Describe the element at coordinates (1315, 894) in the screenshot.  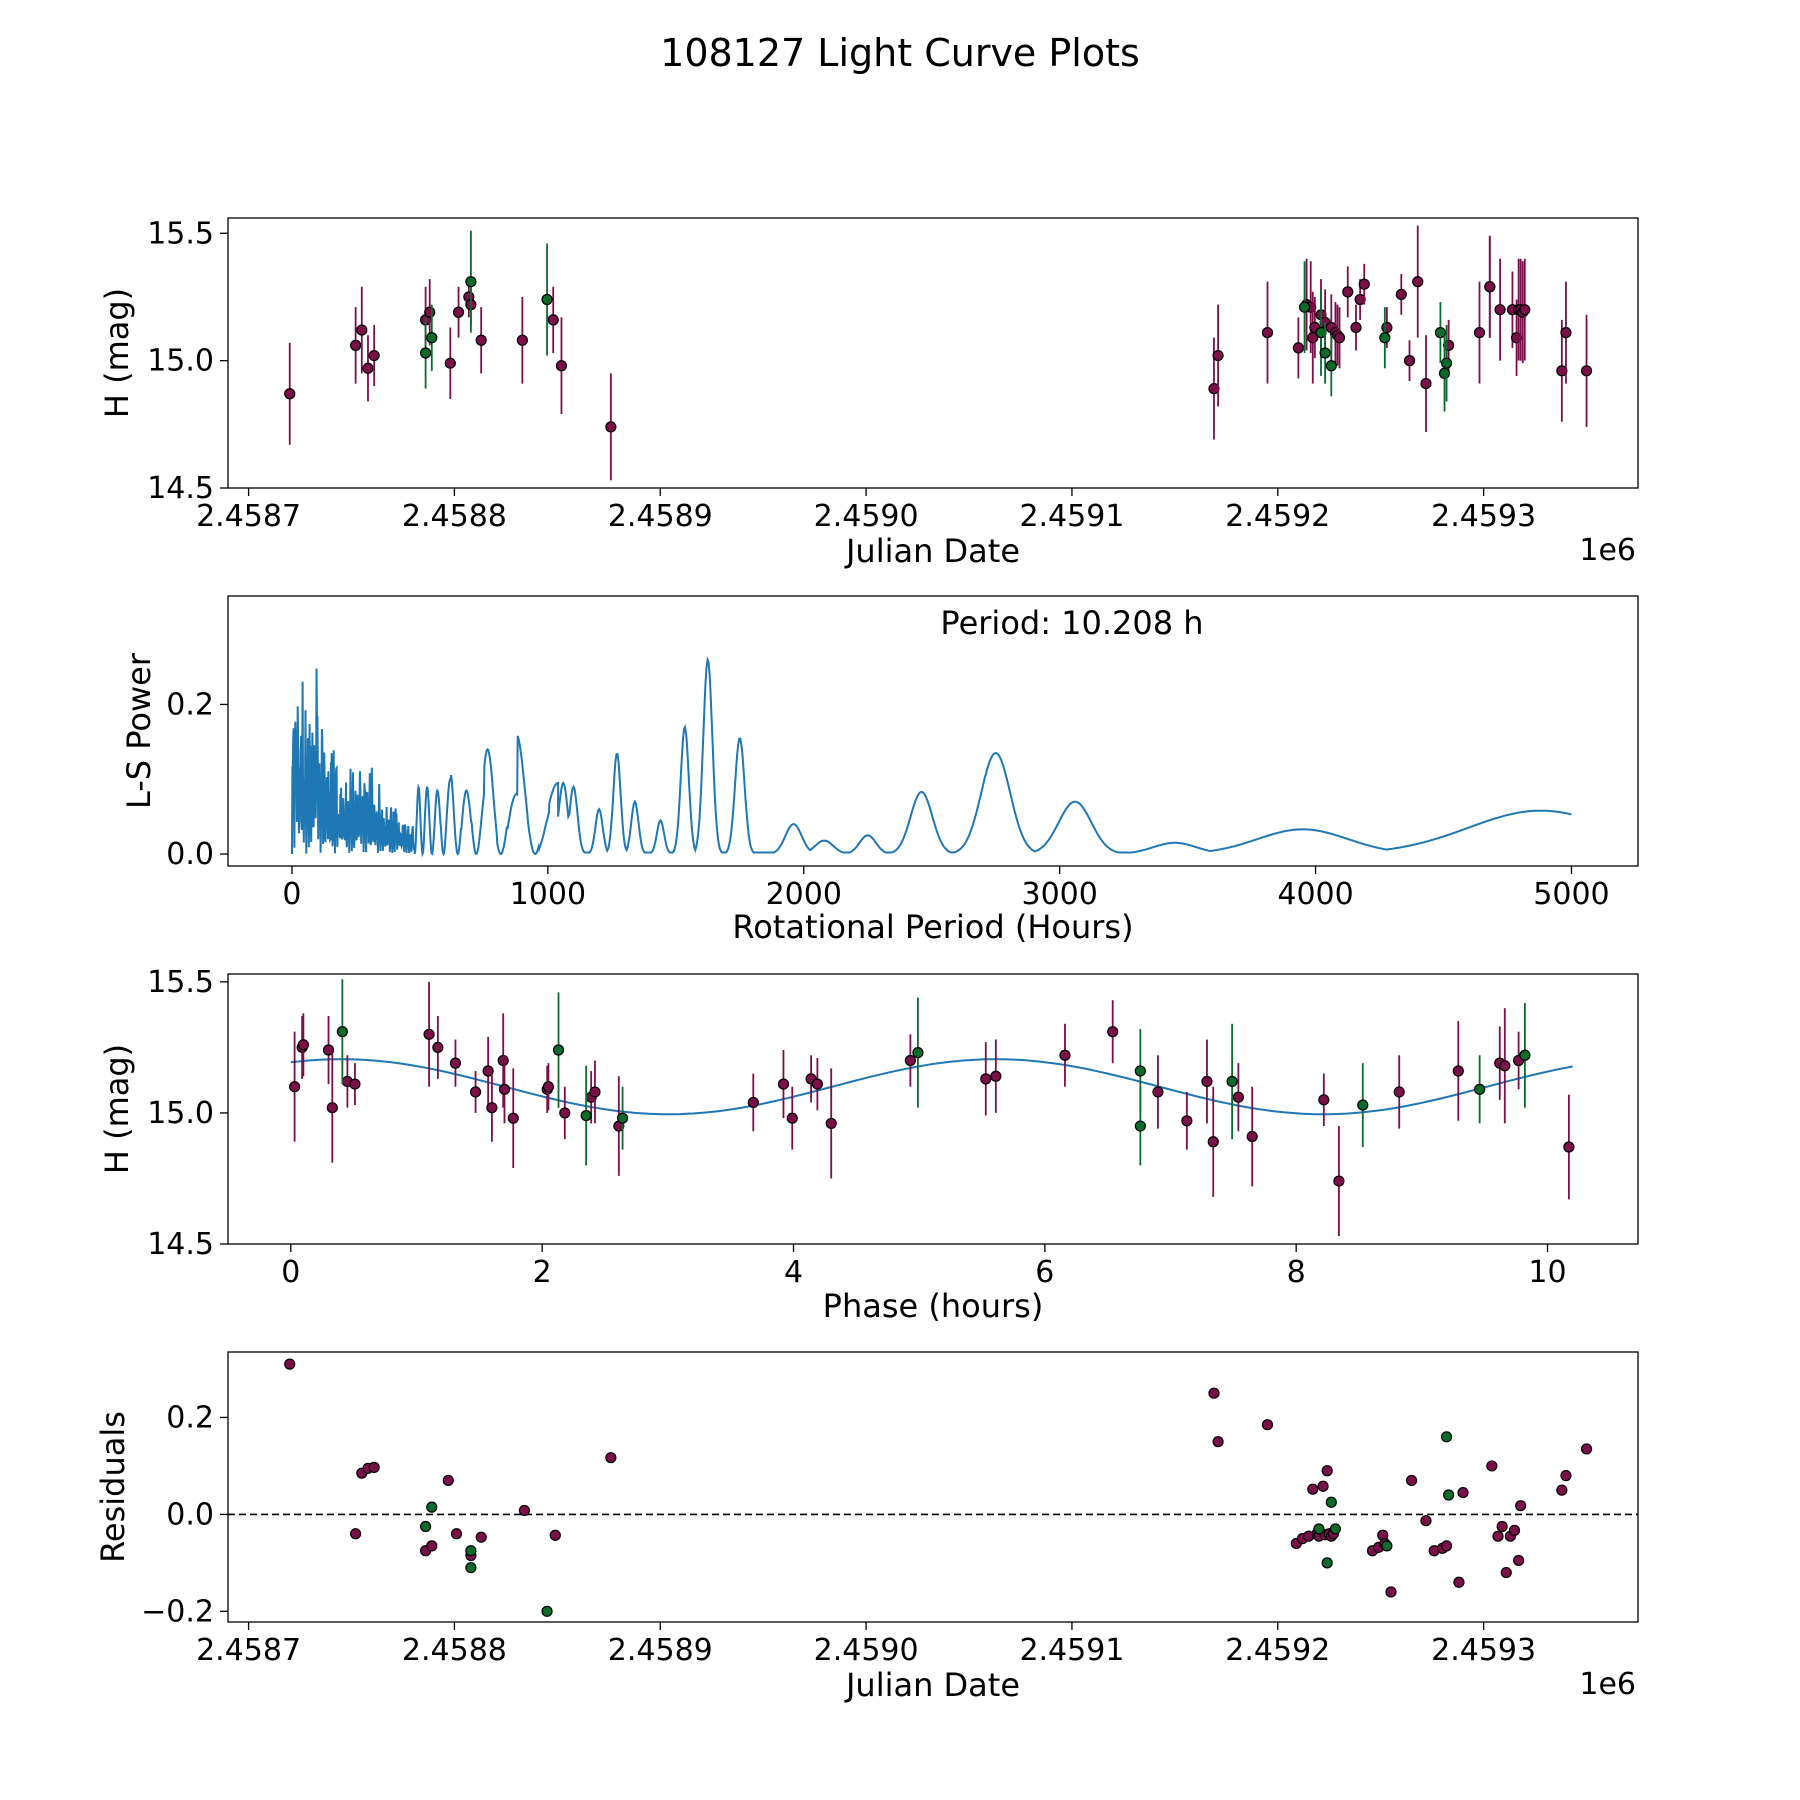
I see `periodogram-xtick-label: 4000` at that location.